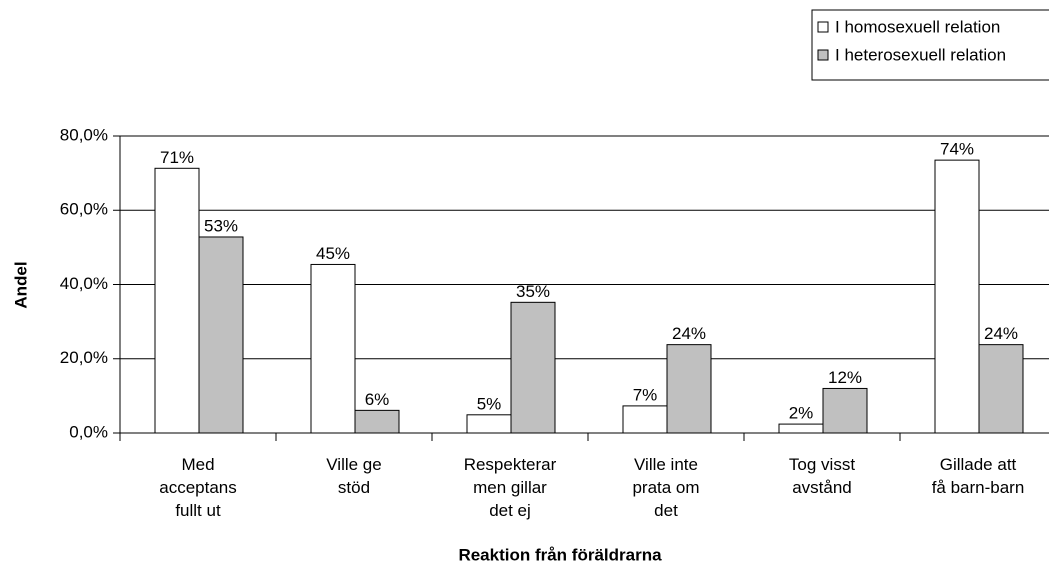 This screenshot has width=1049, height=568. I want to click on x-tick-label: Gillade att få barn-barn, so click(978, 476).